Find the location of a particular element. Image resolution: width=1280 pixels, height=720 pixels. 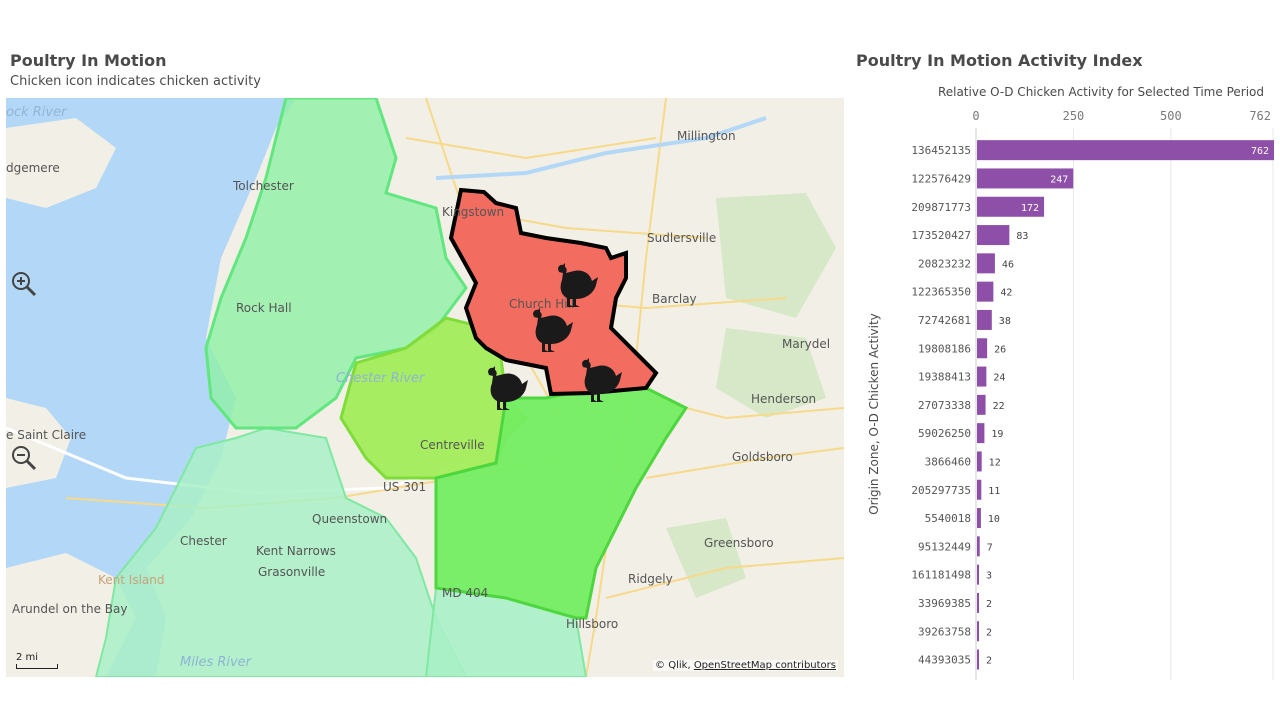

category-label: 33969385 is located at coordinates (944, 603).